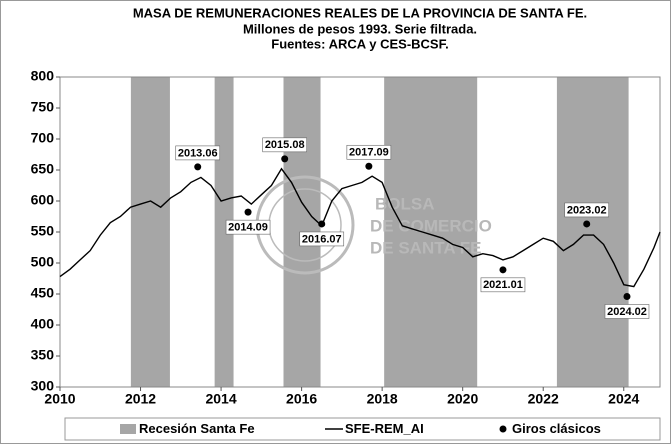 The height and width of the screenshot is (444, 671). I want to click on x-tick-label: 2022, so click(543, 399).